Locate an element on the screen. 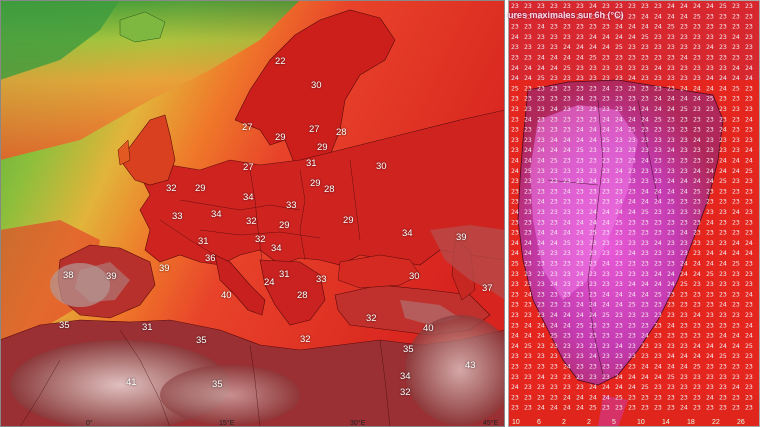  temperature-value: 35 is located at coordinates (217, 384).